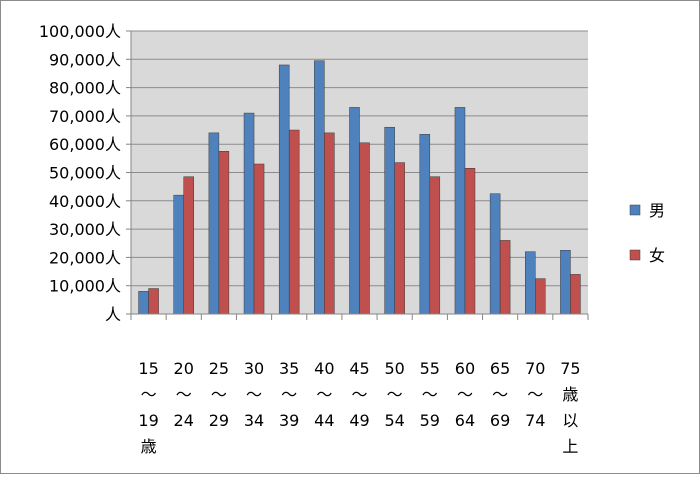 This screenshot has width=700, height=477. I want to click on y-tick-label: 10,000人, so click(85, 286).